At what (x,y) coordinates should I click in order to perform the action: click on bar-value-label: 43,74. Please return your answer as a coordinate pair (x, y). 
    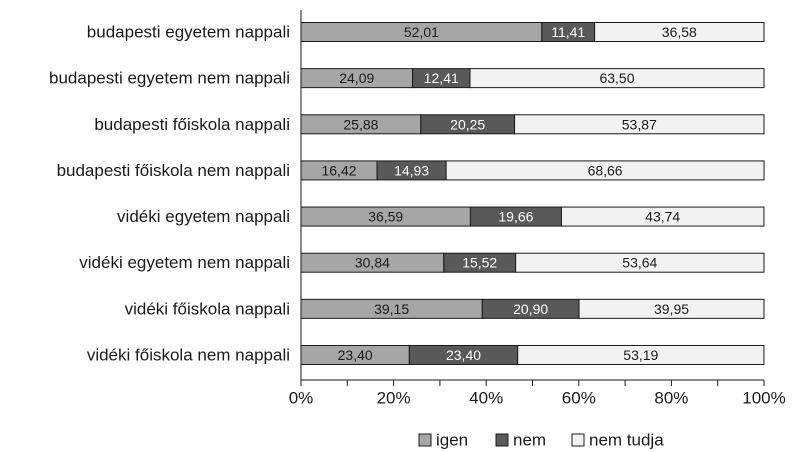
    Looking at the image, I should click on (662, 217).